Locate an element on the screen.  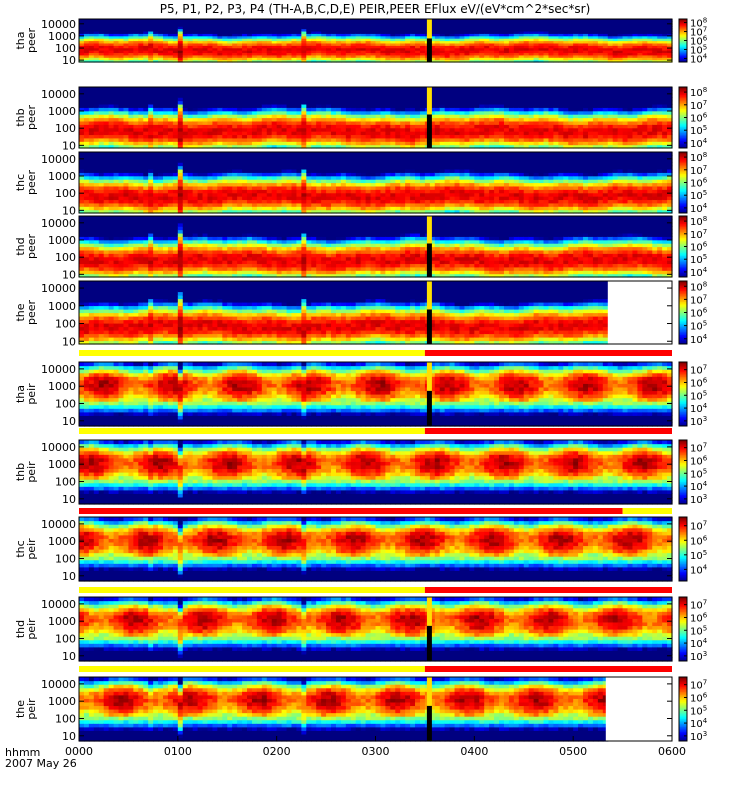
x-tick-label: 0000 is located at coordinates (79, 751).